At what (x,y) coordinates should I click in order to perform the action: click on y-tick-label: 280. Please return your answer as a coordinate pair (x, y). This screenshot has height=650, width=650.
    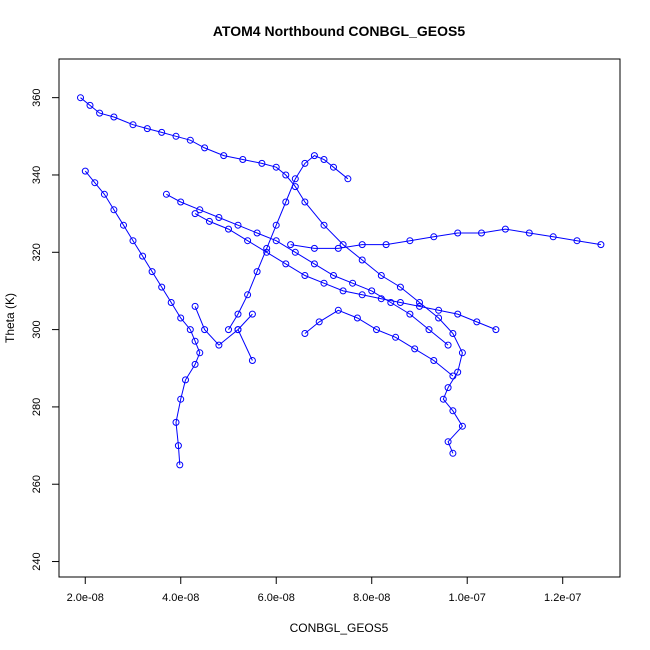
    Looking at the image, I should click on (37, 407).